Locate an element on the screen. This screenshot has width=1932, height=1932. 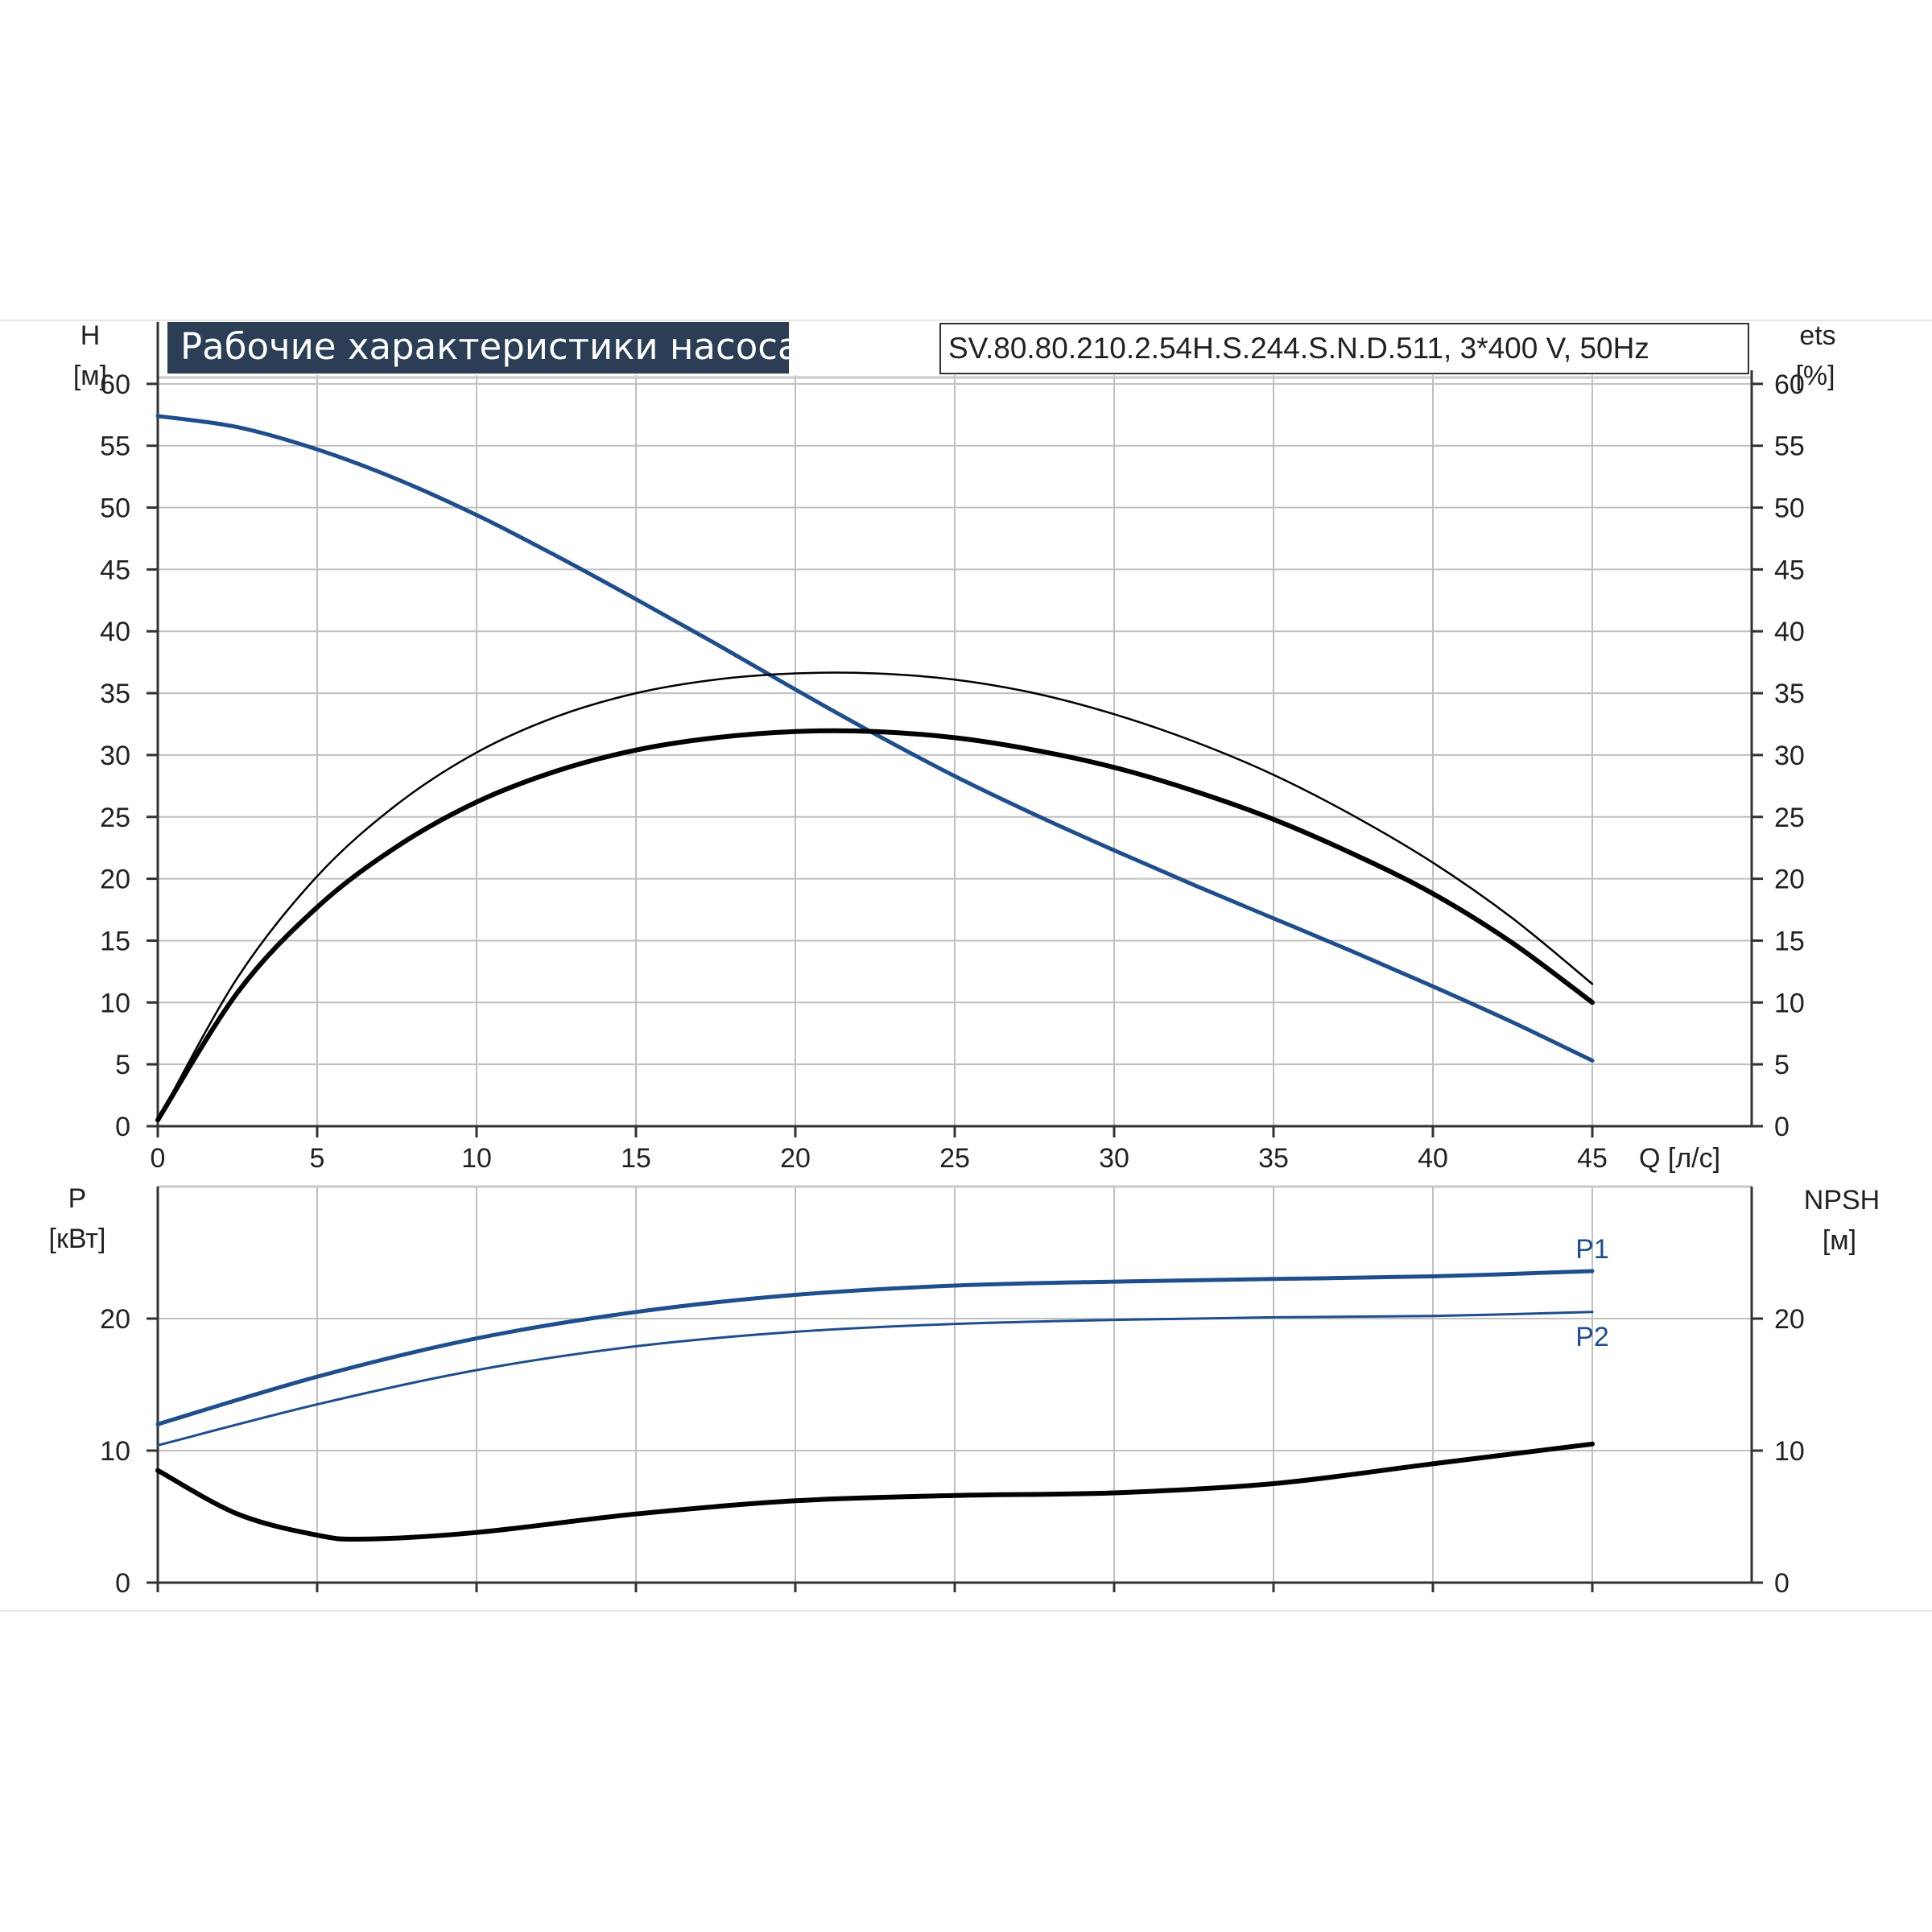
left-tick-label: 20 is located at coordinates (115, 880).